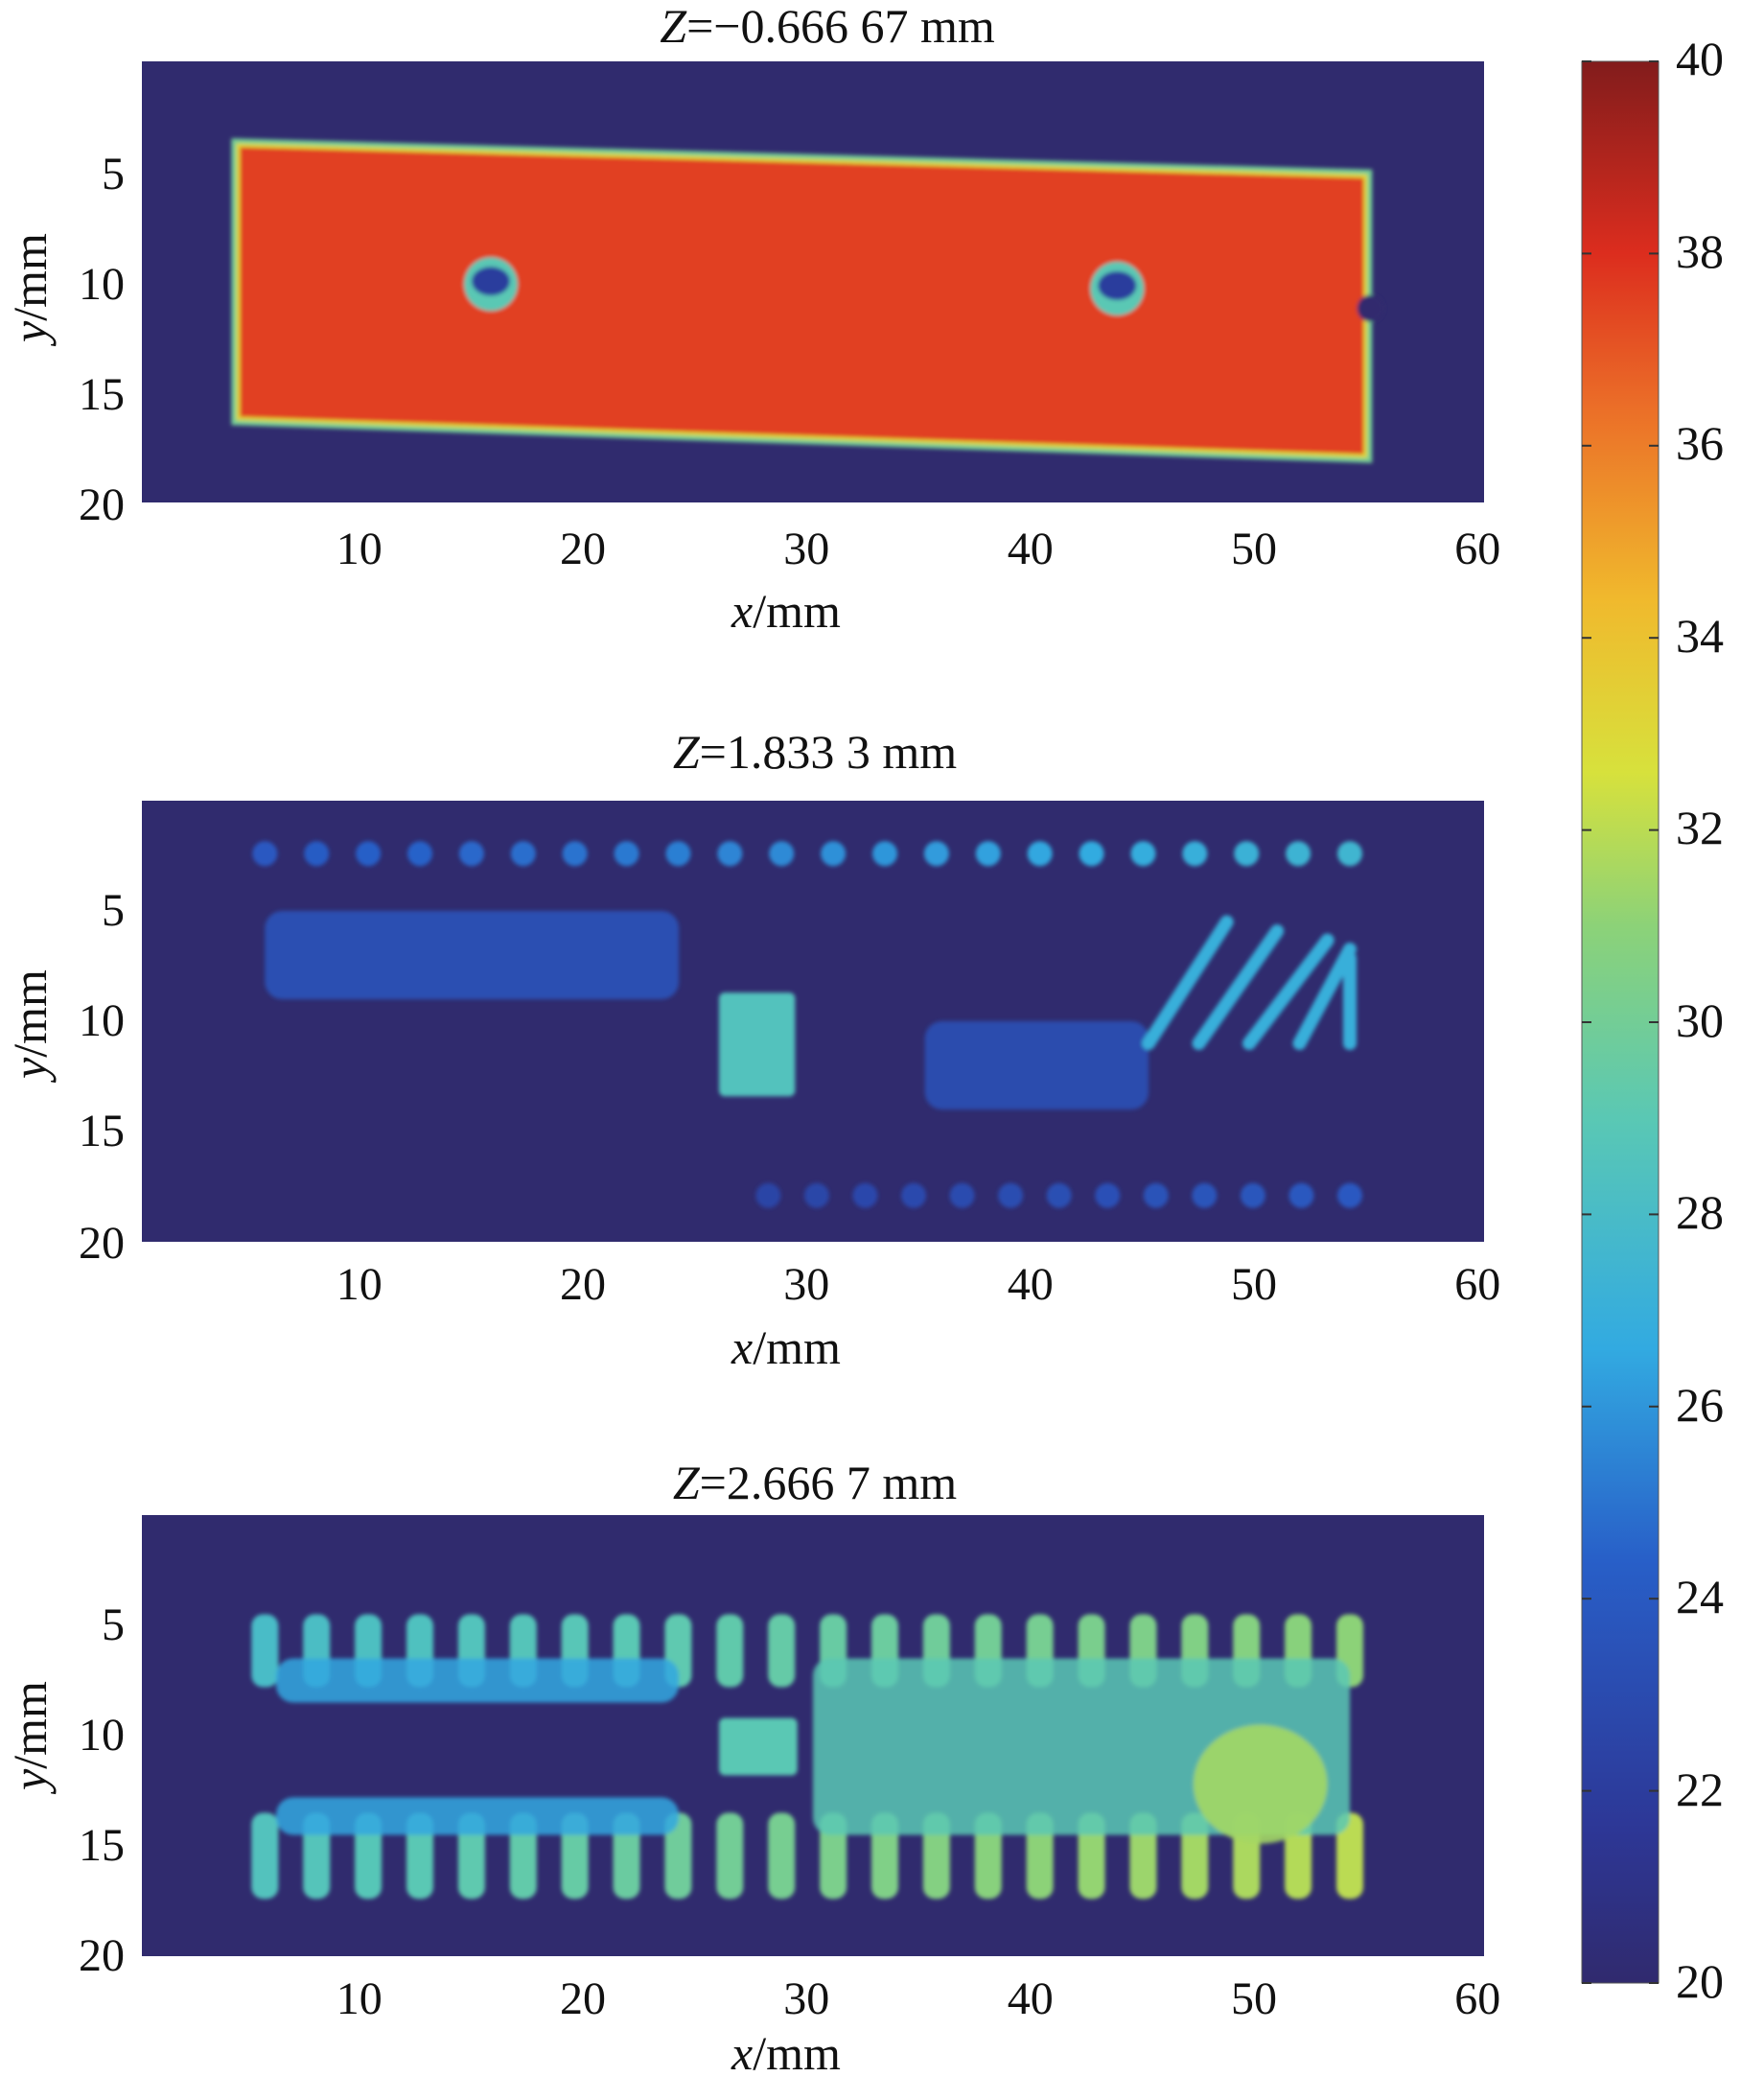 The image size is (1764, 2077). What do you see at coordinates (919, 549) in the screenshot?
I see `panel-1-x-tick-labels: 10 20 30 40 50 60` at bounding box center [919, 549].